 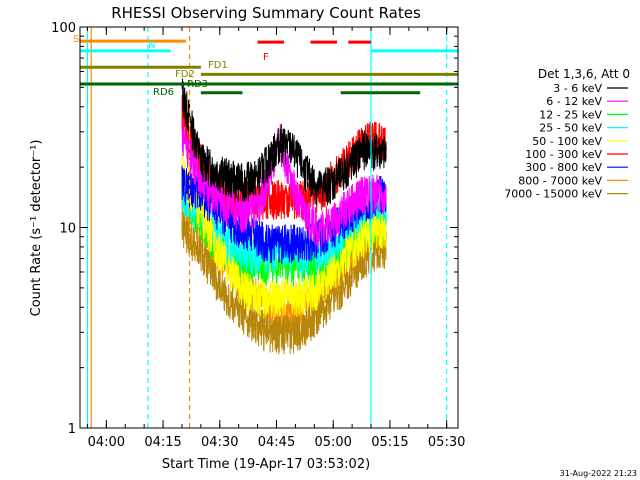 What do you see at coordinates (567, 141) in the screenshot?
I see `legend-label: 50 - 100 keV` at bounding box center [567, 141].